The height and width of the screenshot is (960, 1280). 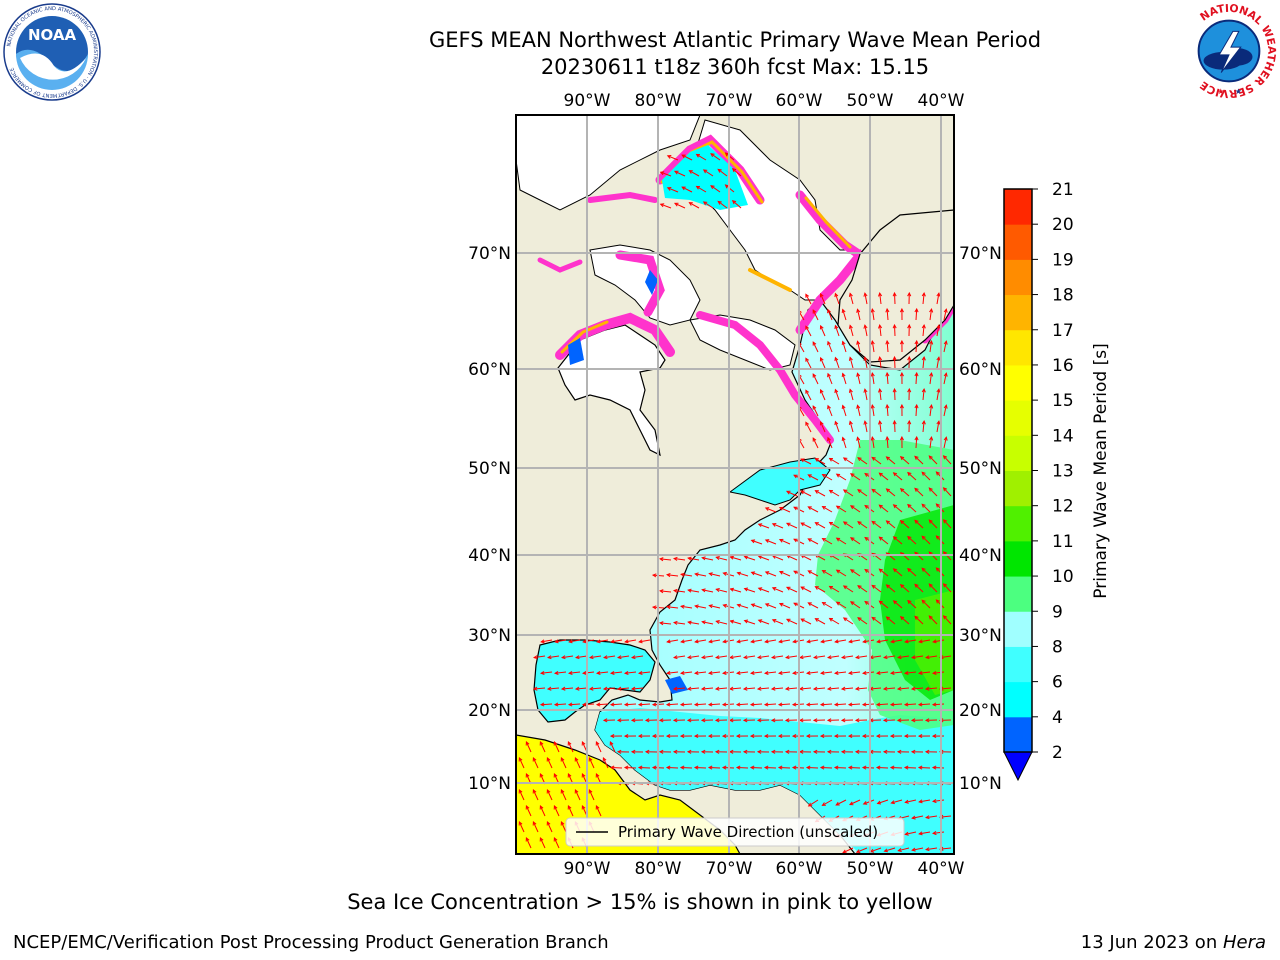 I want to click on map-legend: Primary Wave Direction (unscaled), so click(x=735, y=832).